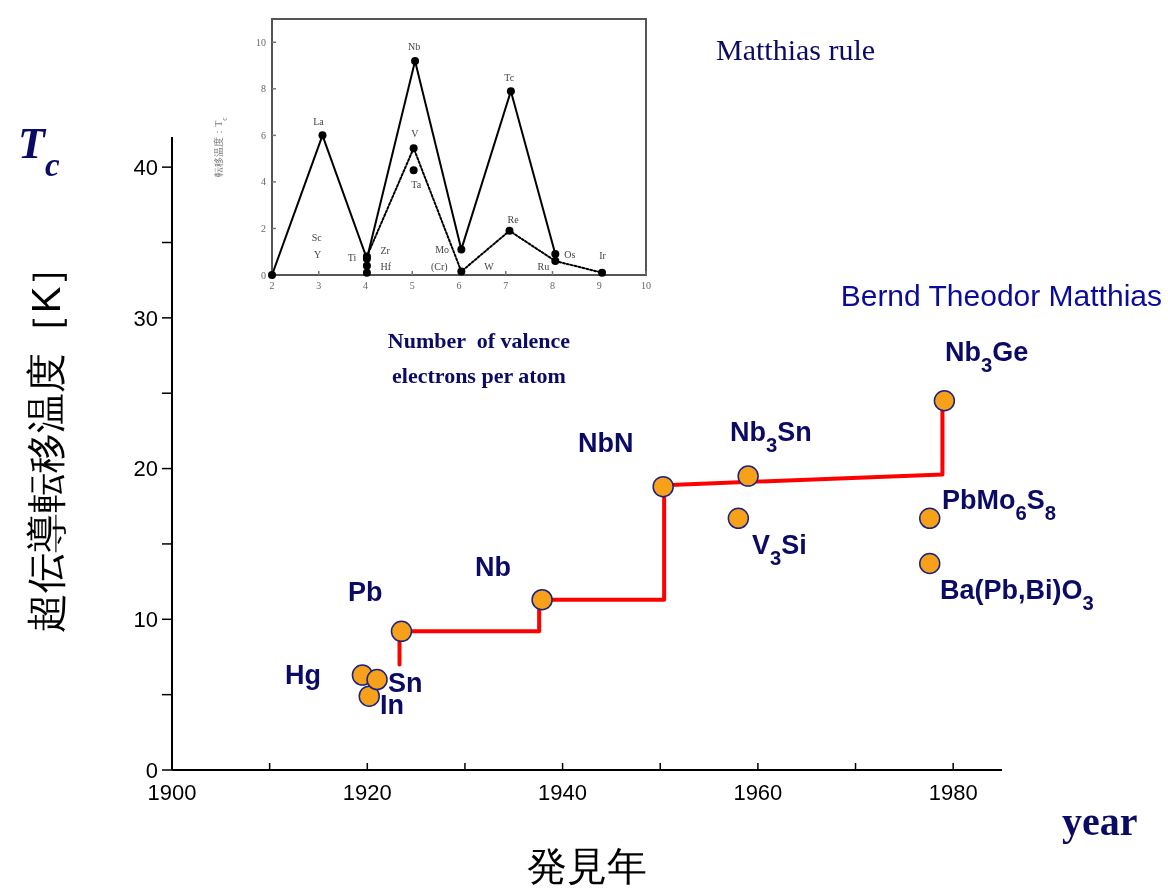  What do you see at coordinates (489, 267) in the screenshot?
I see `annotation: W` at bounding box center [489, 267].